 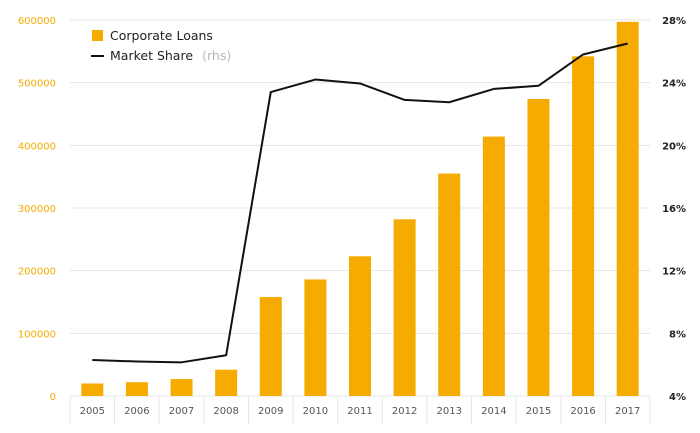 I want to click on bar-2013, so click(x=449, y=284).